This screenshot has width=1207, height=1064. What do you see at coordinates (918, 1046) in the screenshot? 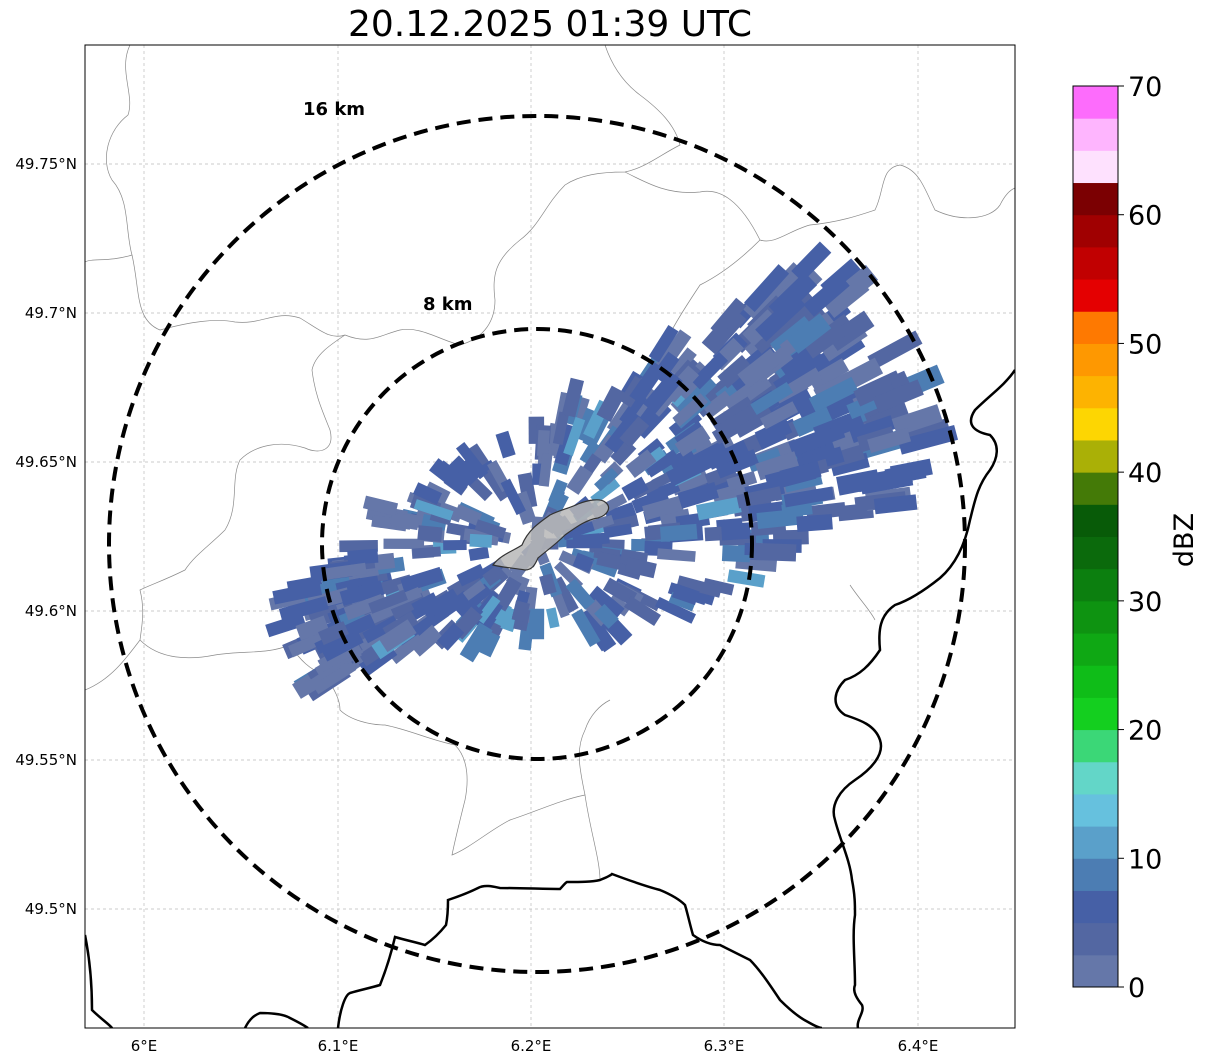
I see `lon-tick-label: 6.4°E` at bounding box center [918, 1046].